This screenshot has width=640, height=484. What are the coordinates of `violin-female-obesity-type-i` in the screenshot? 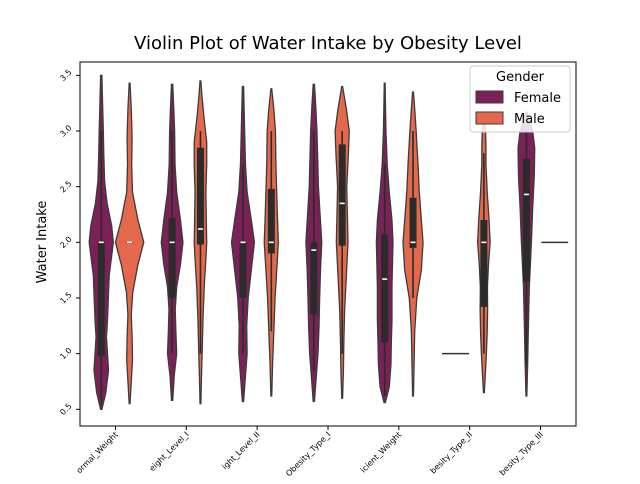 It's located at (314, 243).